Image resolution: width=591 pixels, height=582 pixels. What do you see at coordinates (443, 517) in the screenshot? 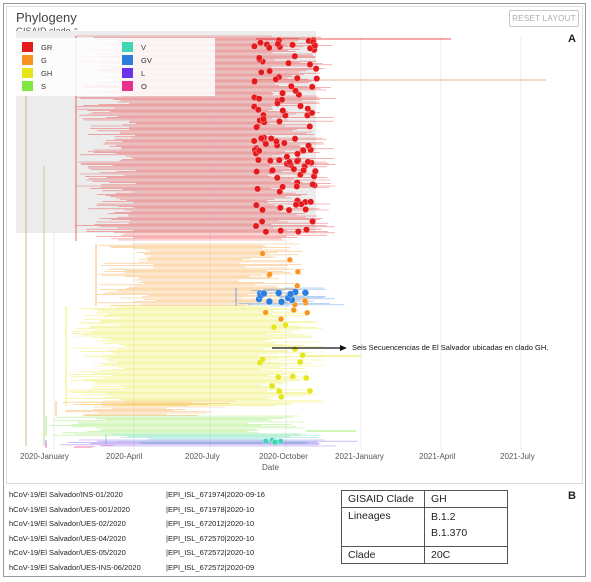
I see `lineage-item: B.1.2` at bounding box center [443, 517].